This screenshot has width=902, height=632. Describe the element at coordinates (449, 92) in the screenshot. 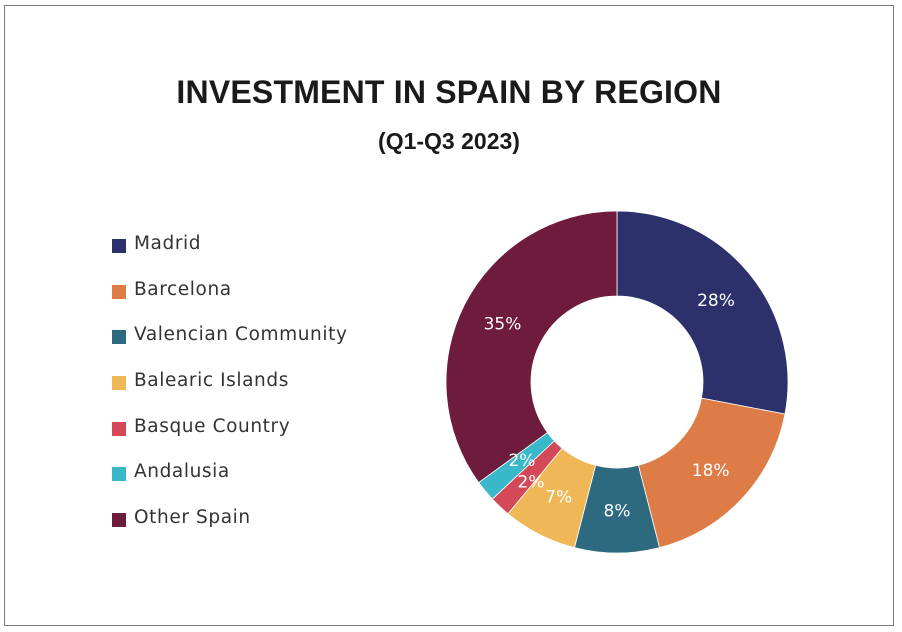

I see `chart-title: INVESTMENT IN SPAIN BY REGION` at that location.